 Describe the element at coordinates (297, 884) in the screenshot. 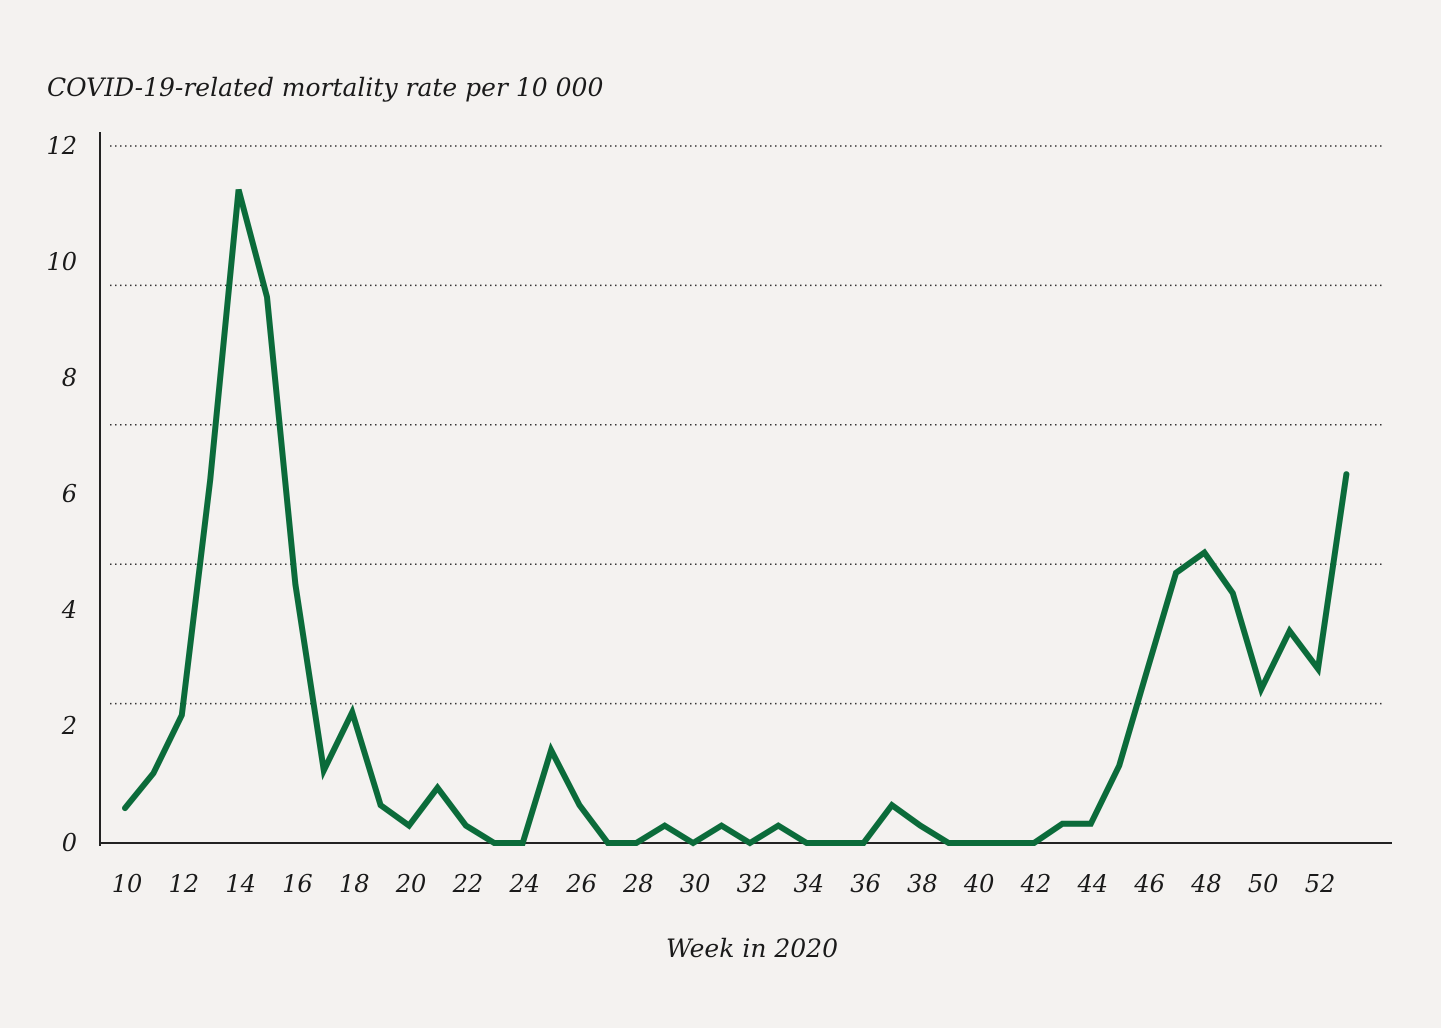

I see `x-tick-label: 16` at that location.